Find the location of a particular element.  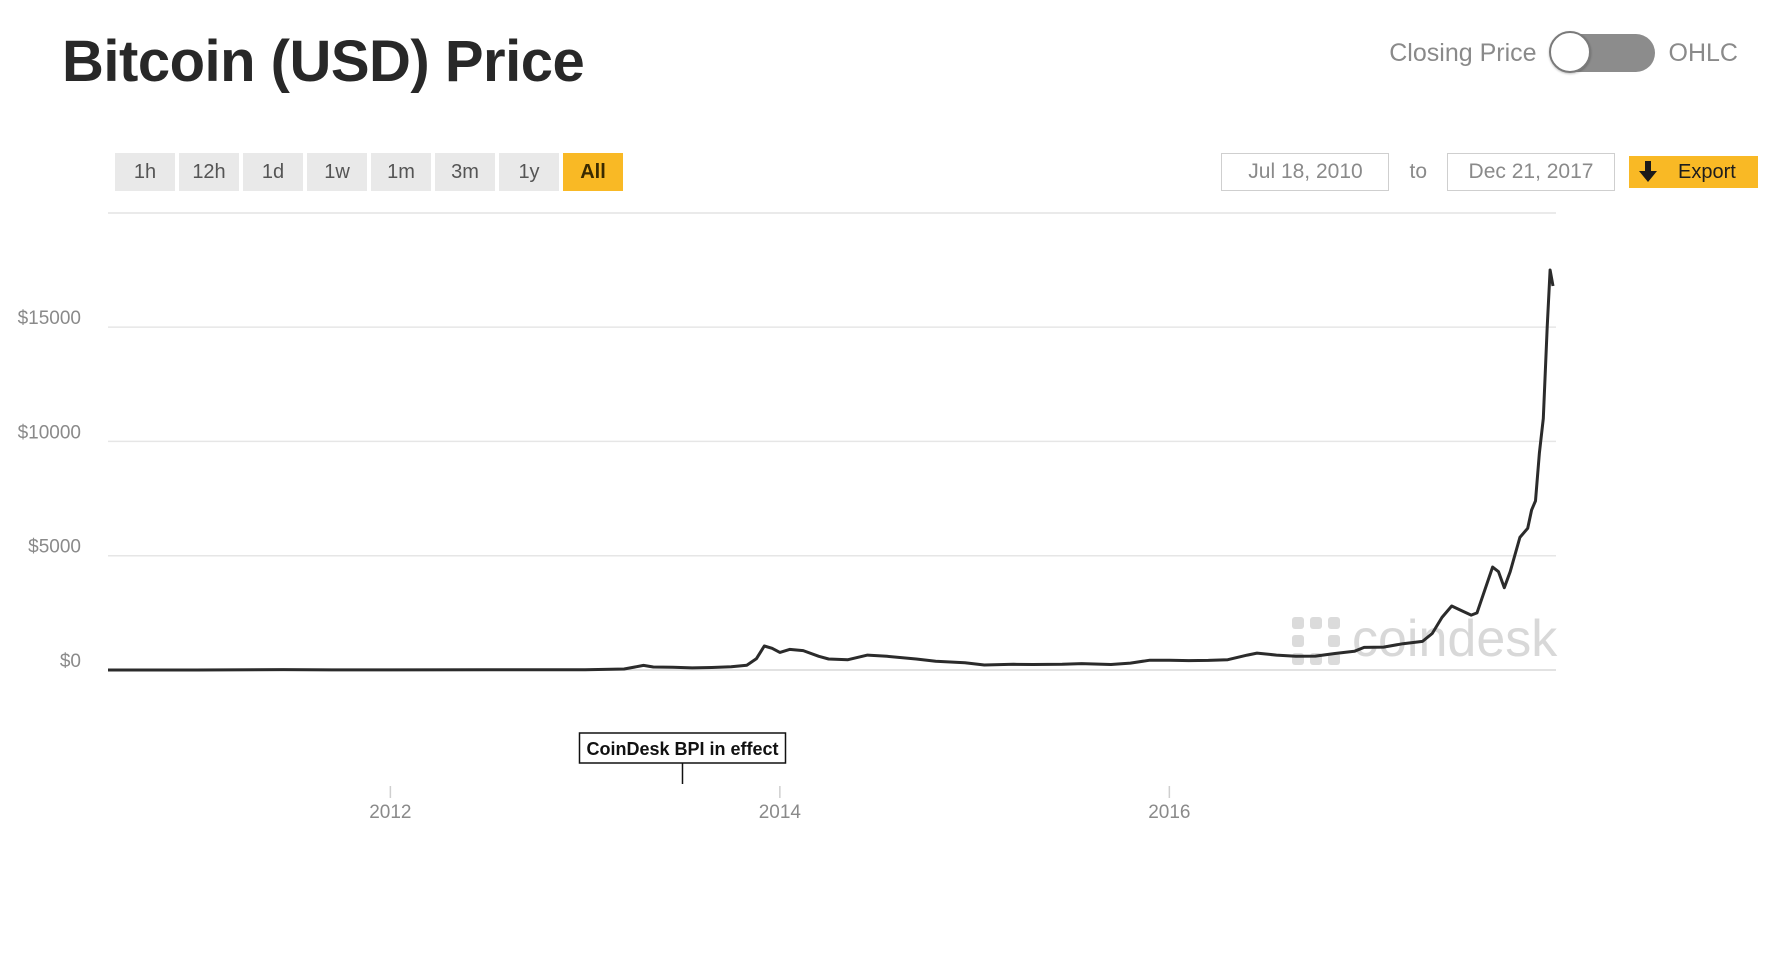

x-axis: 2012 2014 2016 is located at coordinates (779, 804).